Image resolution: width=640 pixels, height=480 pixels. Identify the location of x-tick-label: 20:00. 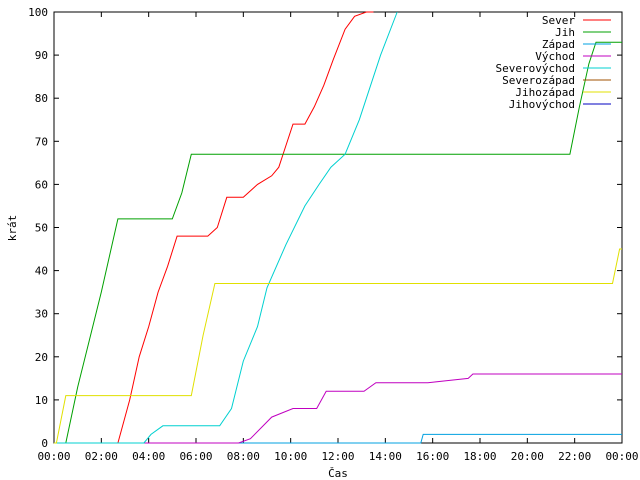
(527, 456).